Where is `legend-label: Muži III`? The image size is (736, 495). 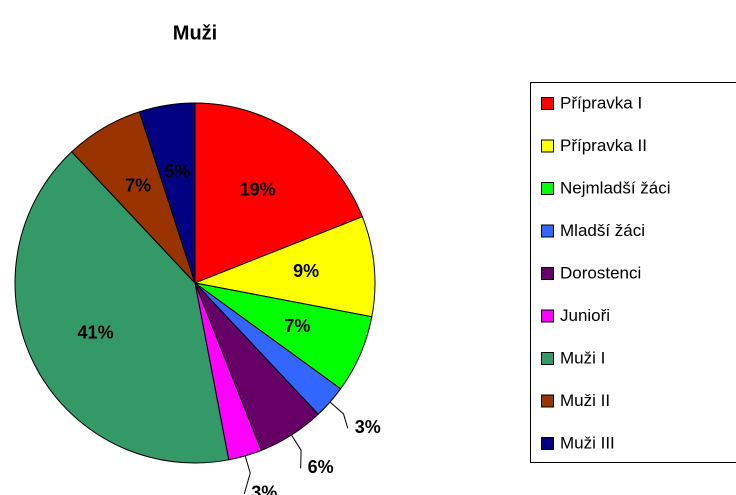 legend-label: Muži III is located at coordinates (587, 442).